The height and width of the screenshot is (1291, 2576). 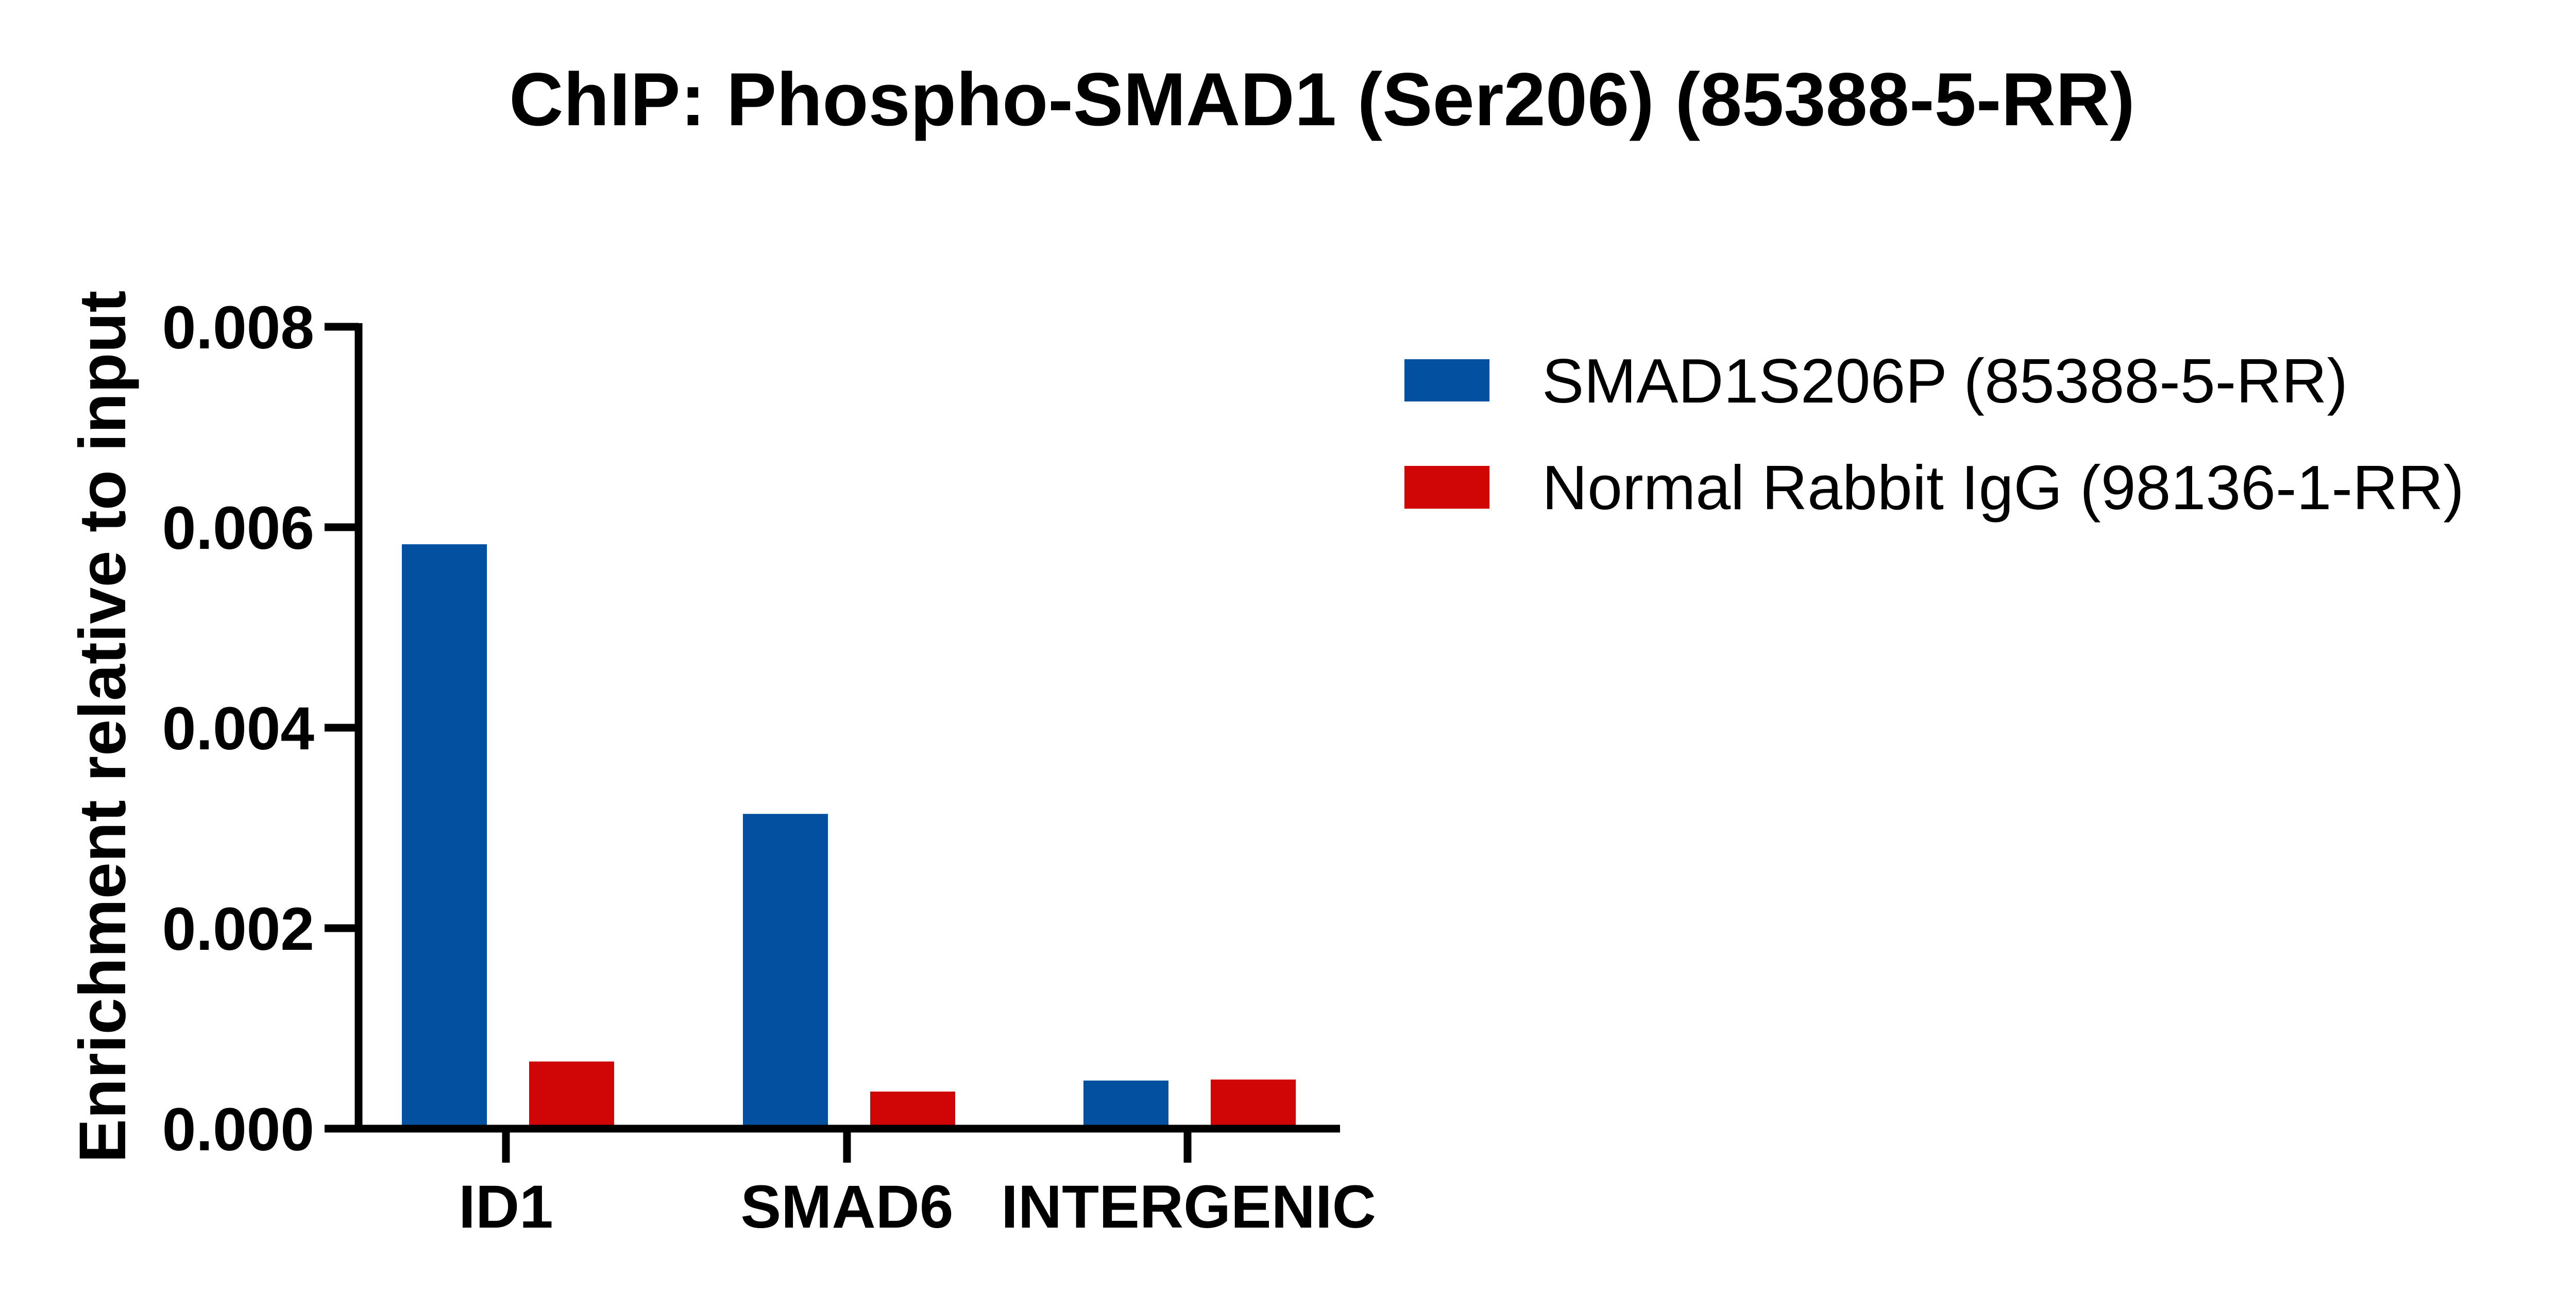 I want to click on legend-item-smad1s206p: SMAD1S206P (85388-5-RR), so click(x=1876, y=381).